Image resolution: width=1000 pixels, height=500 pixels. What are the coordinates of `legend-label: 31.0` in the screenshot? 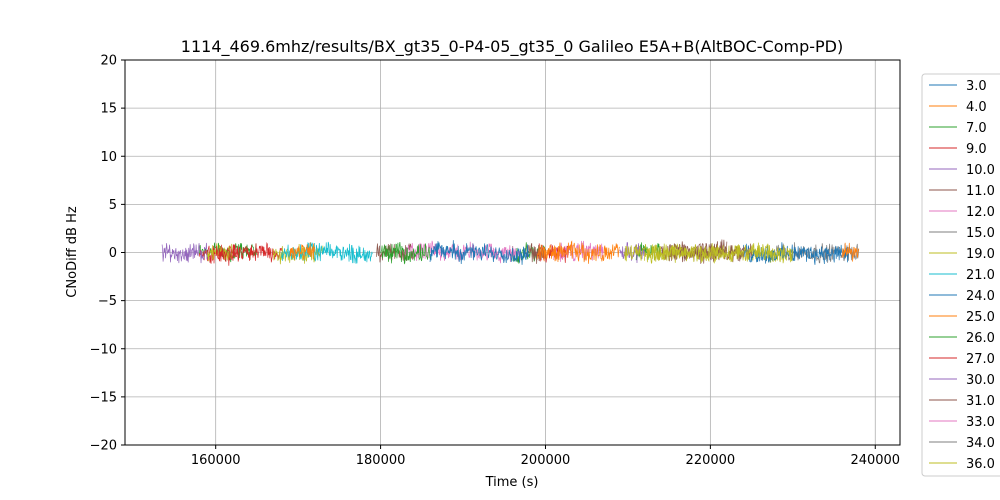 It's located at (980, 401).